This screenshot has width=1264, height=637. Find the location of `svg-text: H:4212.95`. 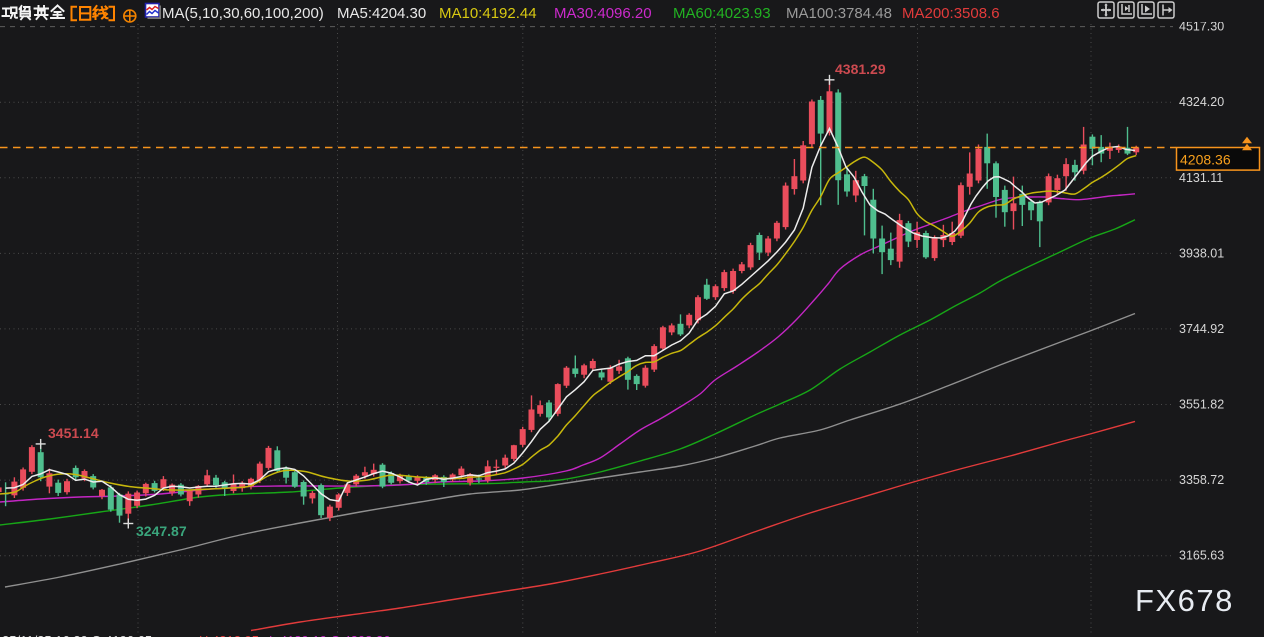

svg-text: H:4212.95 is located at coordinates (229, 635).